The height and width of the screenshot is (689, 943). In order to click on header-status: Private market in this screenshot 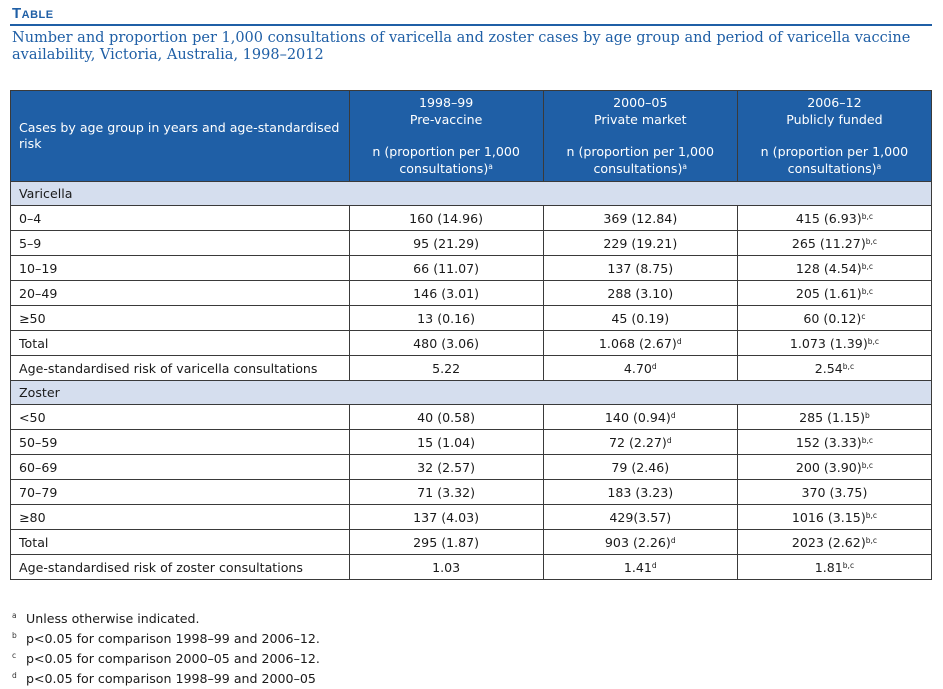, I will do `click(640, 119)`.